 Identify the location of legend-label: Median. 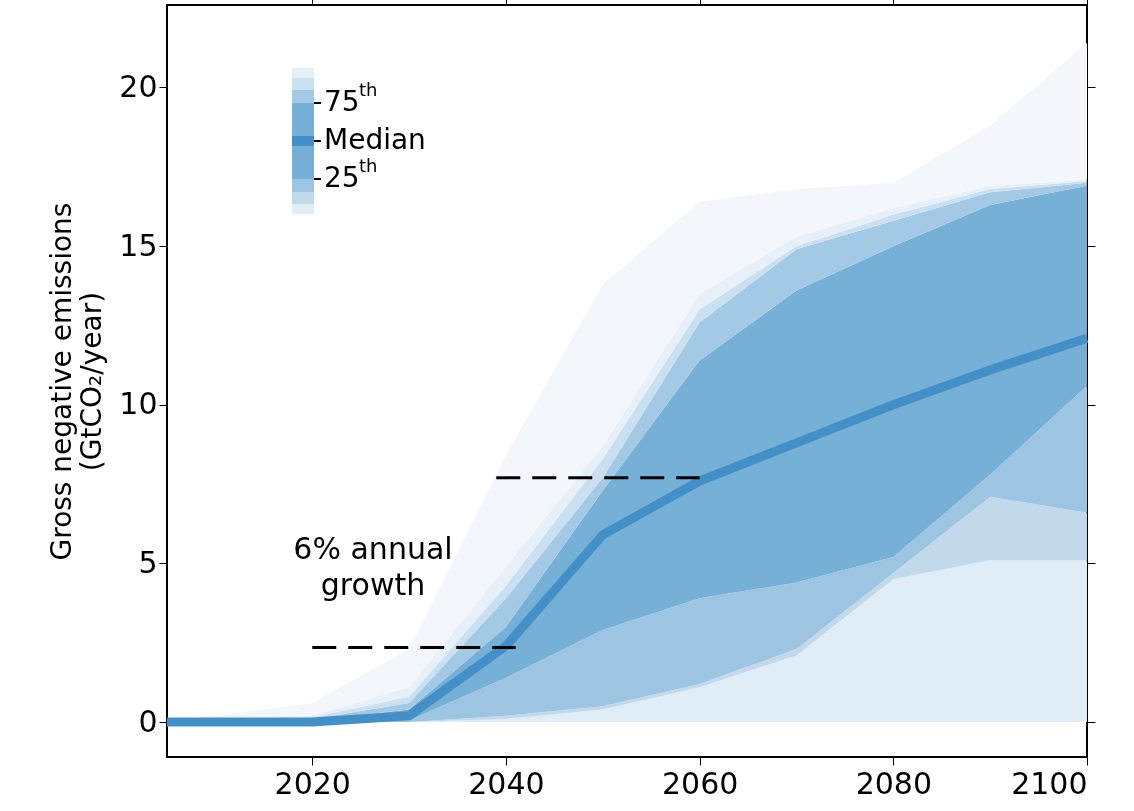
(375, 139).